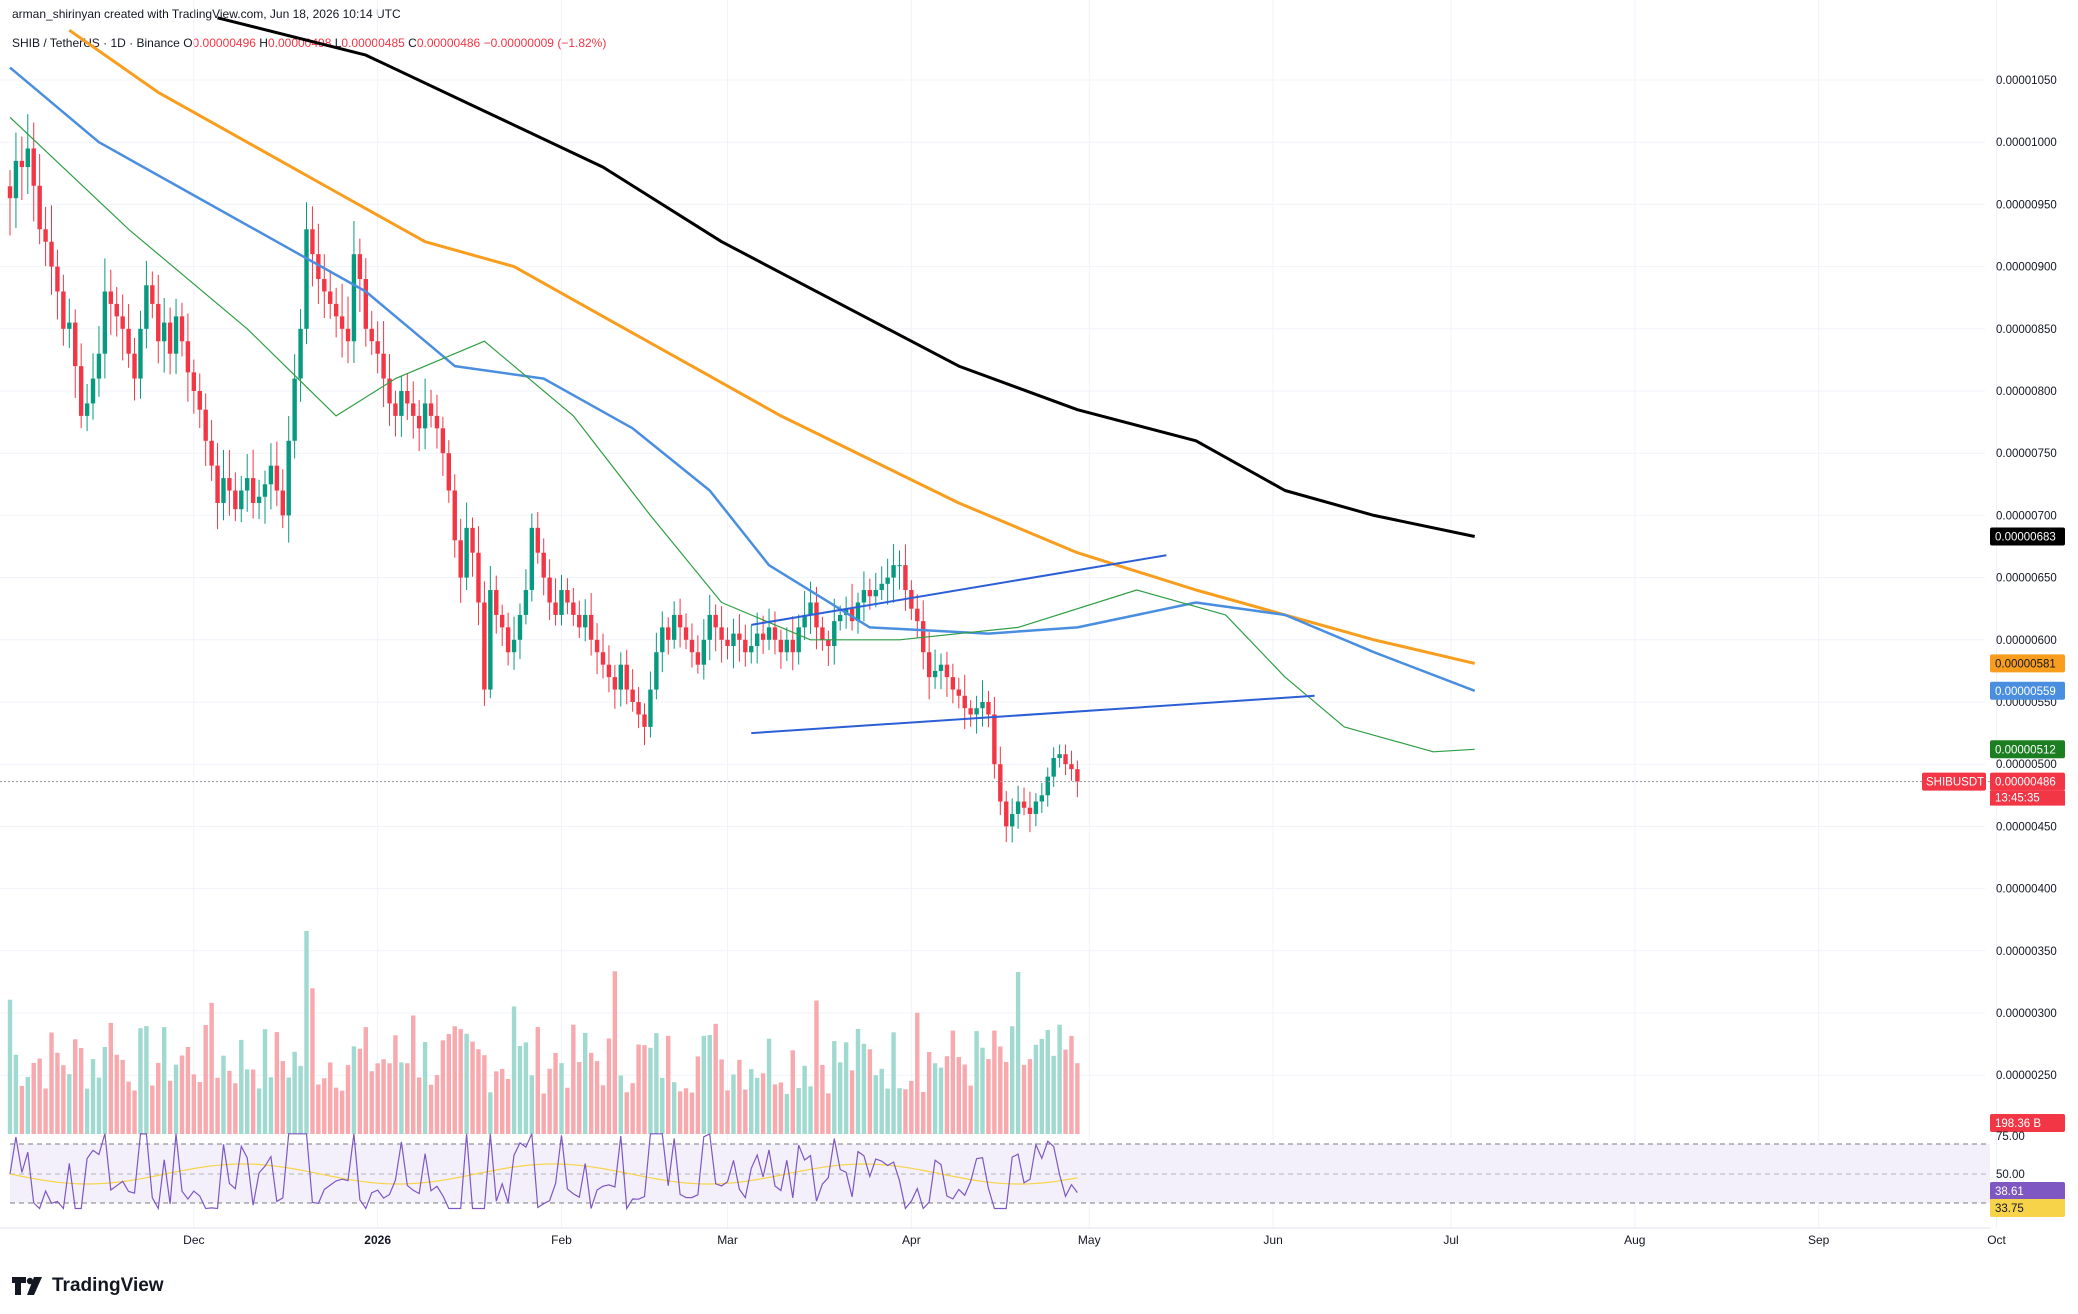  Describe the element at coordinates (959, 590) in the screenshot. I see `channel-upper-line` at that location.